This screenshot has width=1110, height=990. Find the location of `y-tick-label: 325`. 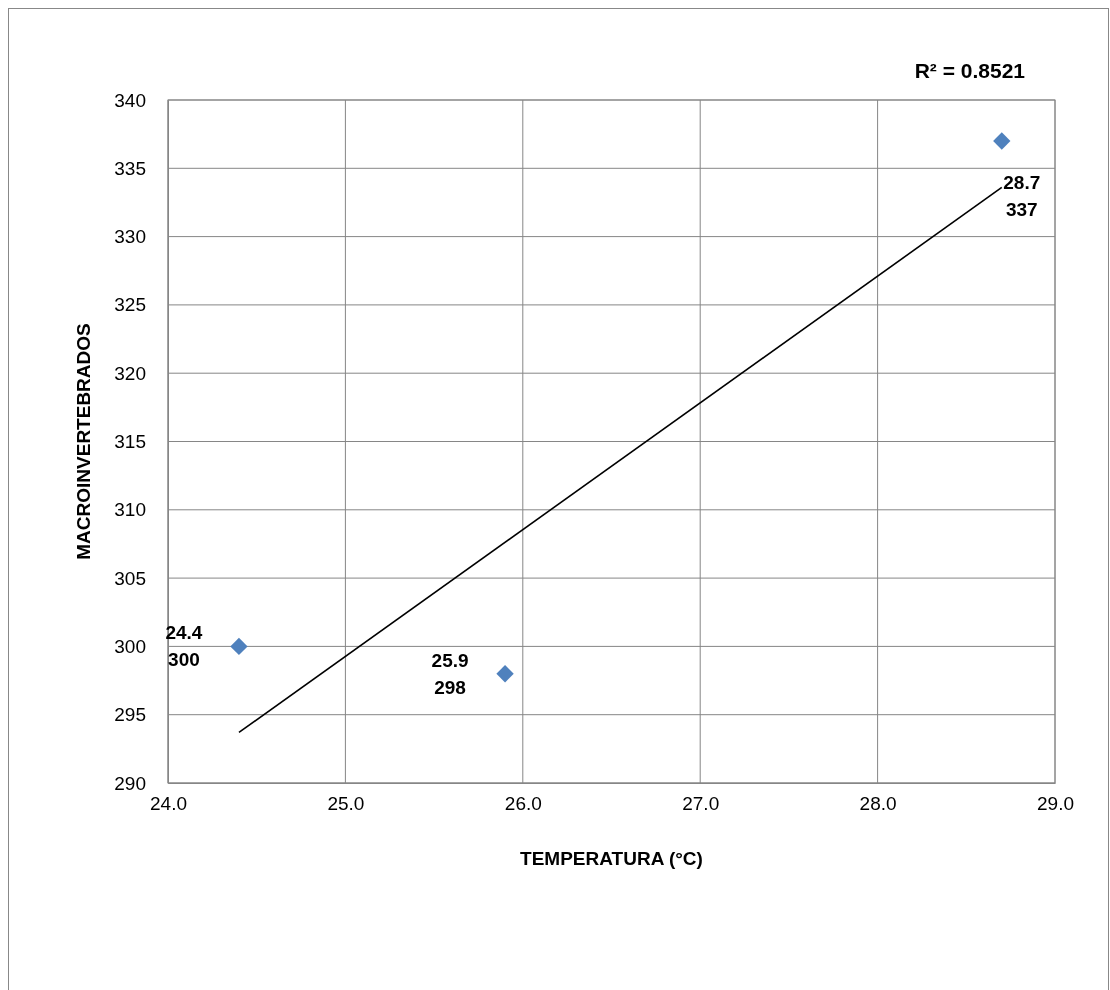

y-tick-label: 325 is located at coordinates (130, 305).